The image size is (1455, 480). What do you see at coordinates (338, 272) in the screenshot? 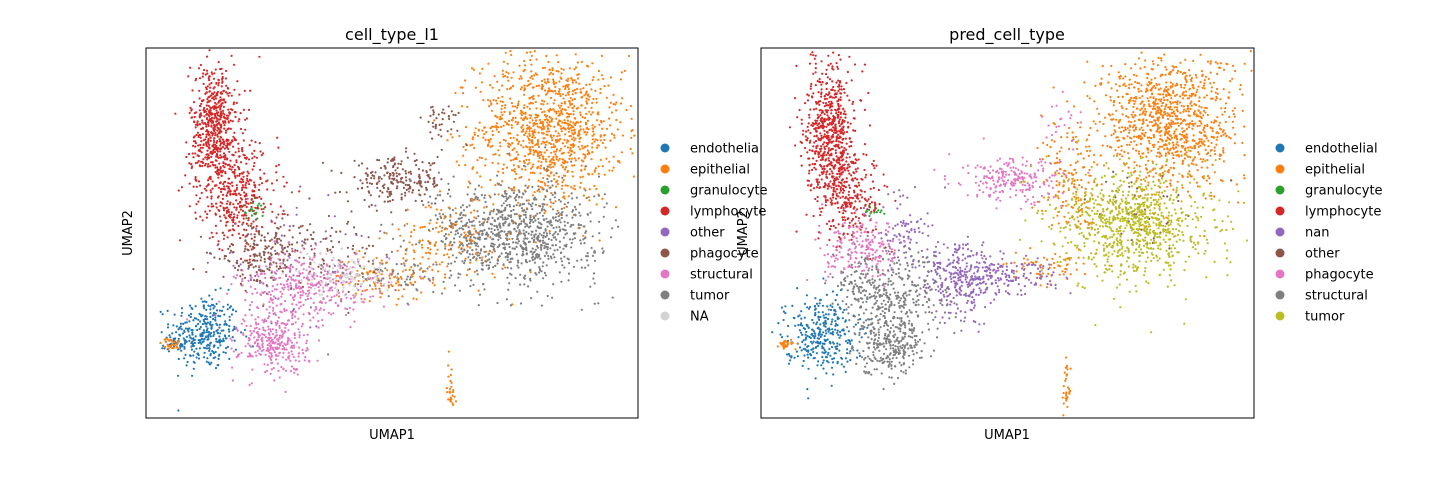
I see `series-NA` at bounding box center [338, 272].